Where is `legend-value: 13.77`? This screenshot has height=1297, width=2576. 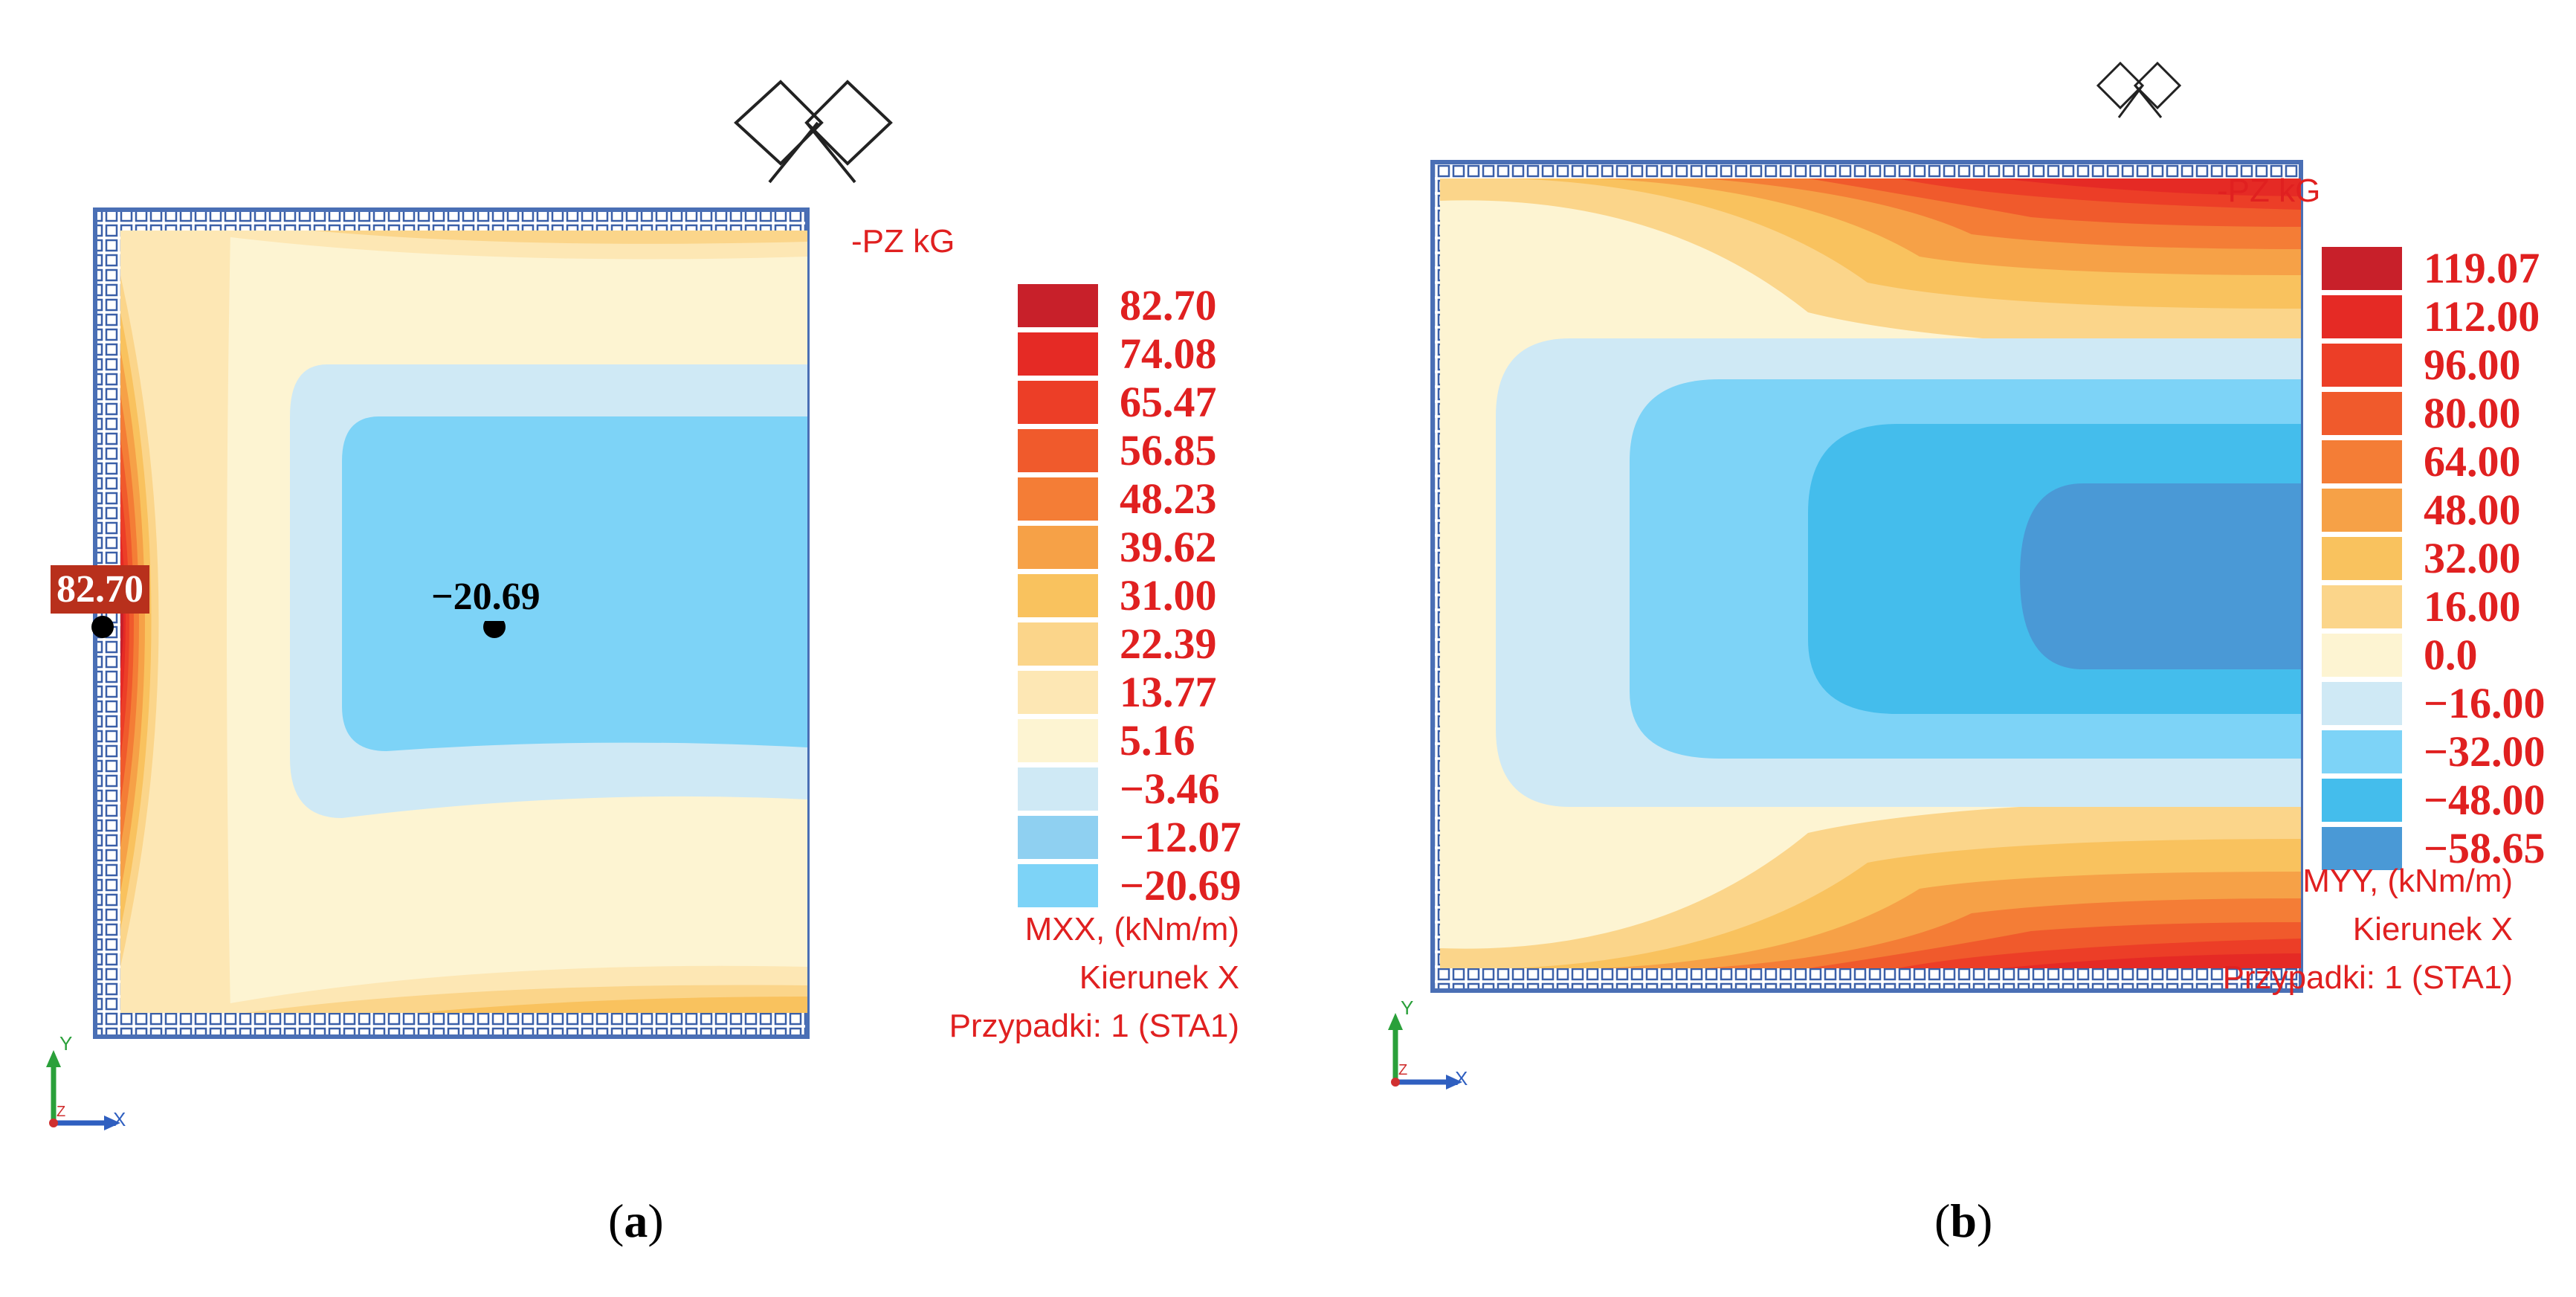
legend-value: 13.77 is located at coordinates (1168, 692).